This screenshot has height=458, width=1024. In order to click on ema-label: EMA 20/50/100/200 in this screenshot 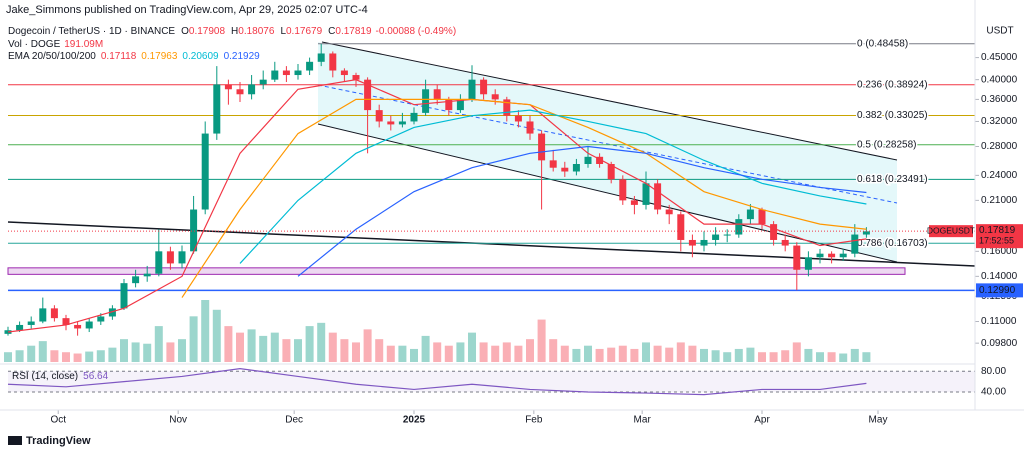, I will do `click(52, 56)`.